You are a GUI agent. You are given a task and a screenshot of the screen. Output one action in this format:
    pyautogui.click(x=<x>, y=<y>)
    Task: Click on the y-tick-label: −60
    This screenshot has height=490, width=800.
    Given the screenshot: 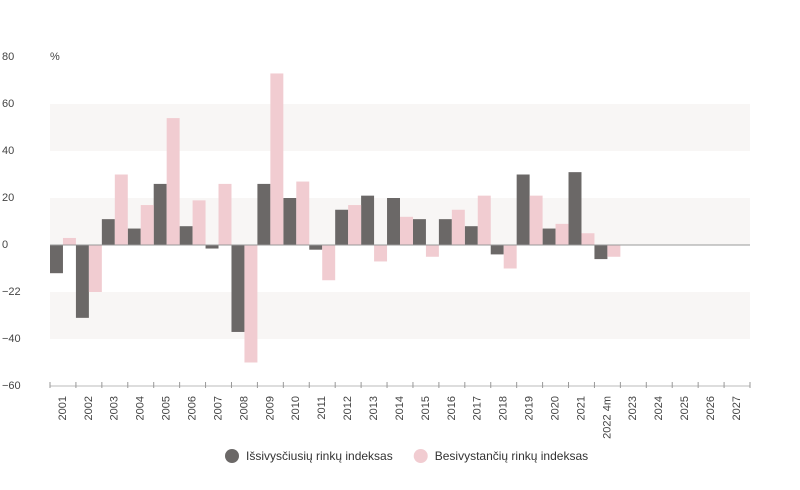 What is the action you would take?
    pyautogui.click(x=11, y=386)
    